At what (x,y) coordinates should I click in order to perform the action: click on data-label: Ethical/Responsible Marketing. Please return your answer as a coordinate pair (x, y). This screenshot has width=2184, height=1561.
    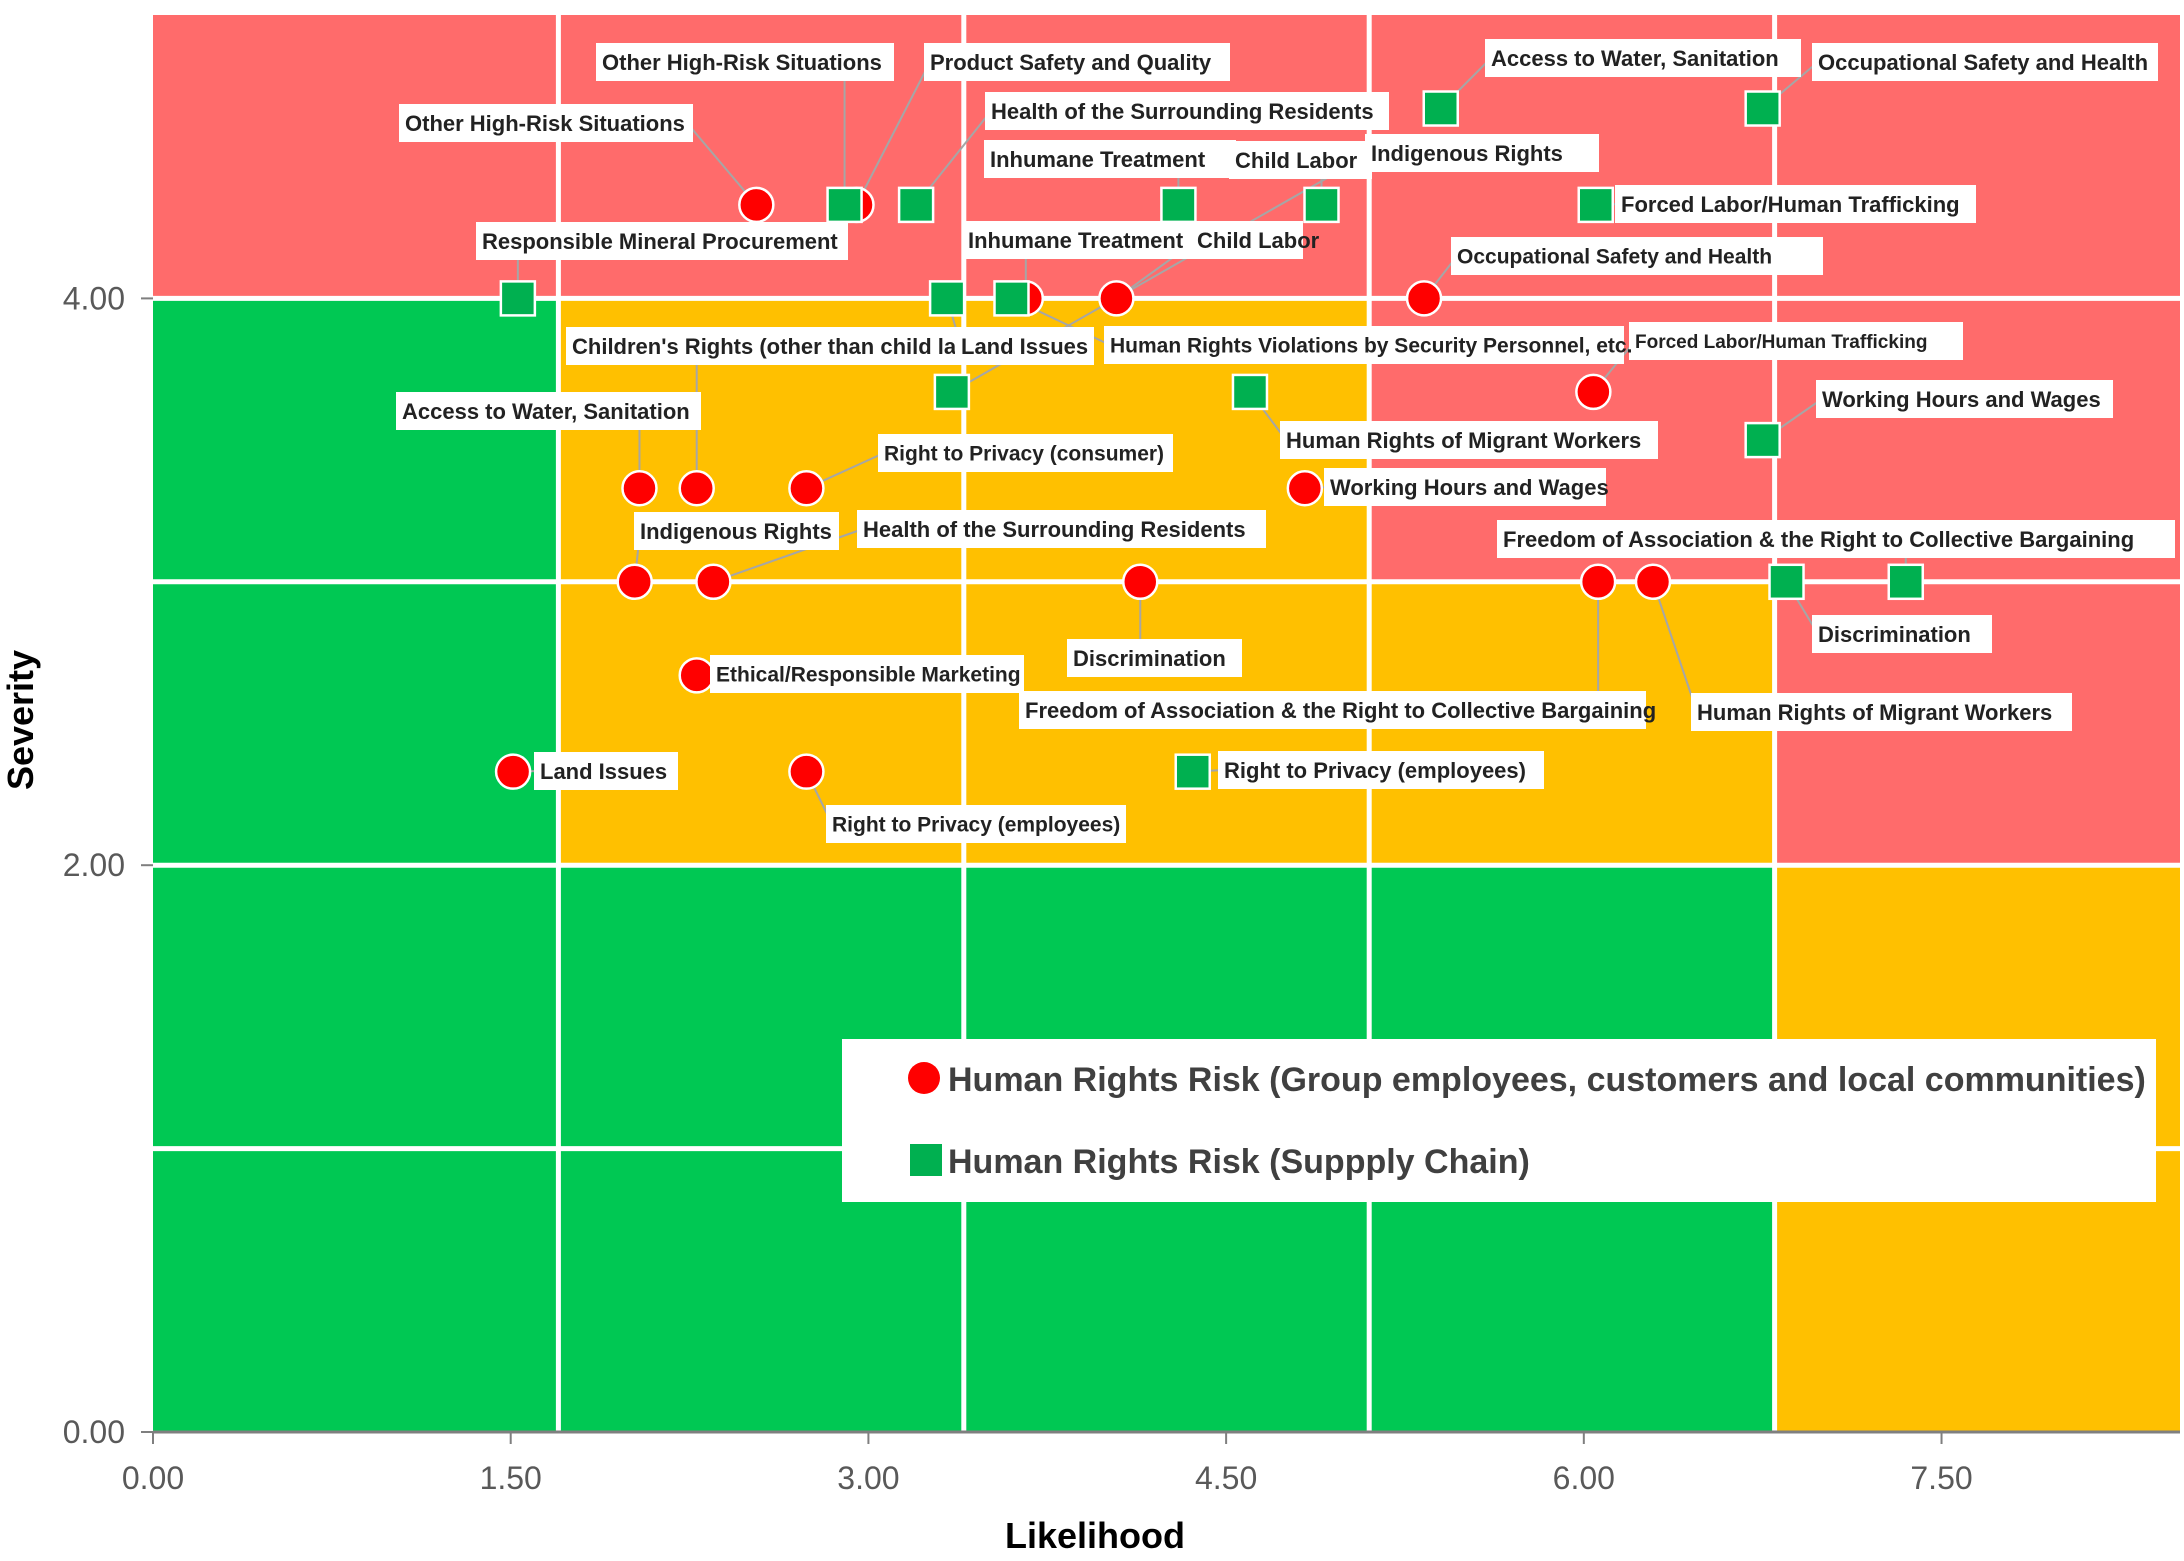
    Looking at the image, I should click on (868, 675).